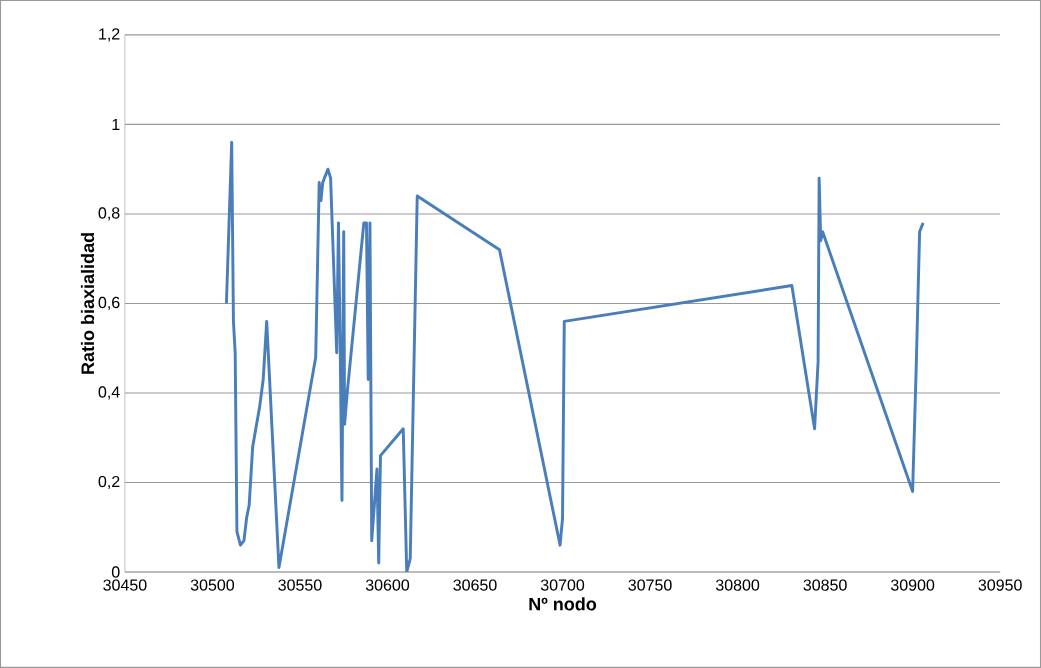 The height and width of the screenshot is (668, 1041). What do you see at coordinates (1000, 585) in the screenshot?
I see `x-tick-label: 30950` at bounding box center [1000, 585].